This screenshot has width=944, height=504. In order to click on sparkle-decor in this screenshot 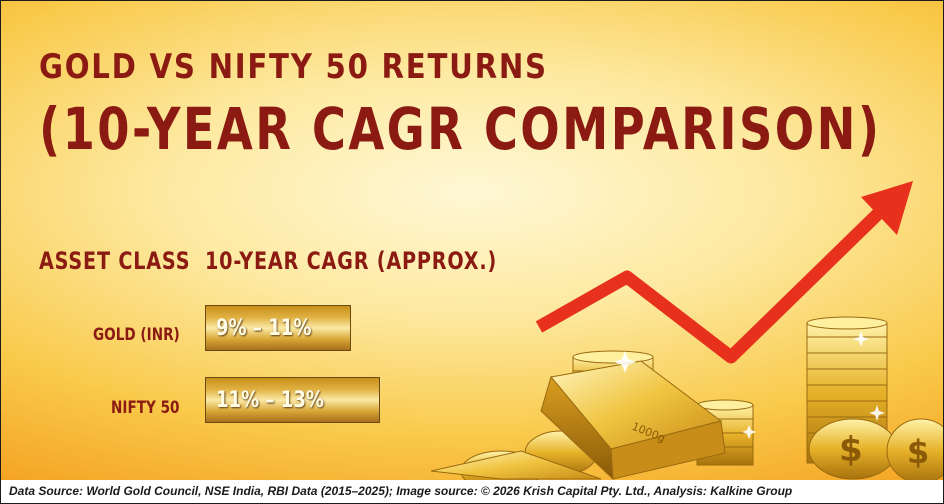, I will do `click(749, 385)`.